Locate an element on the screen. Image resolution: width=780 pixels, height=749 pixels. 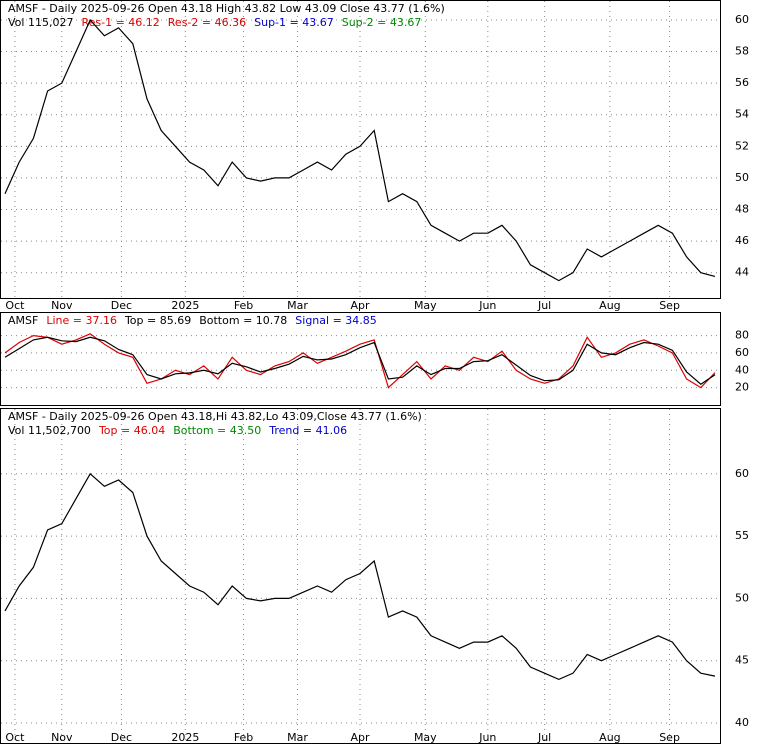
header-text: Line = 37.16 is located at coordinates (81, 320).